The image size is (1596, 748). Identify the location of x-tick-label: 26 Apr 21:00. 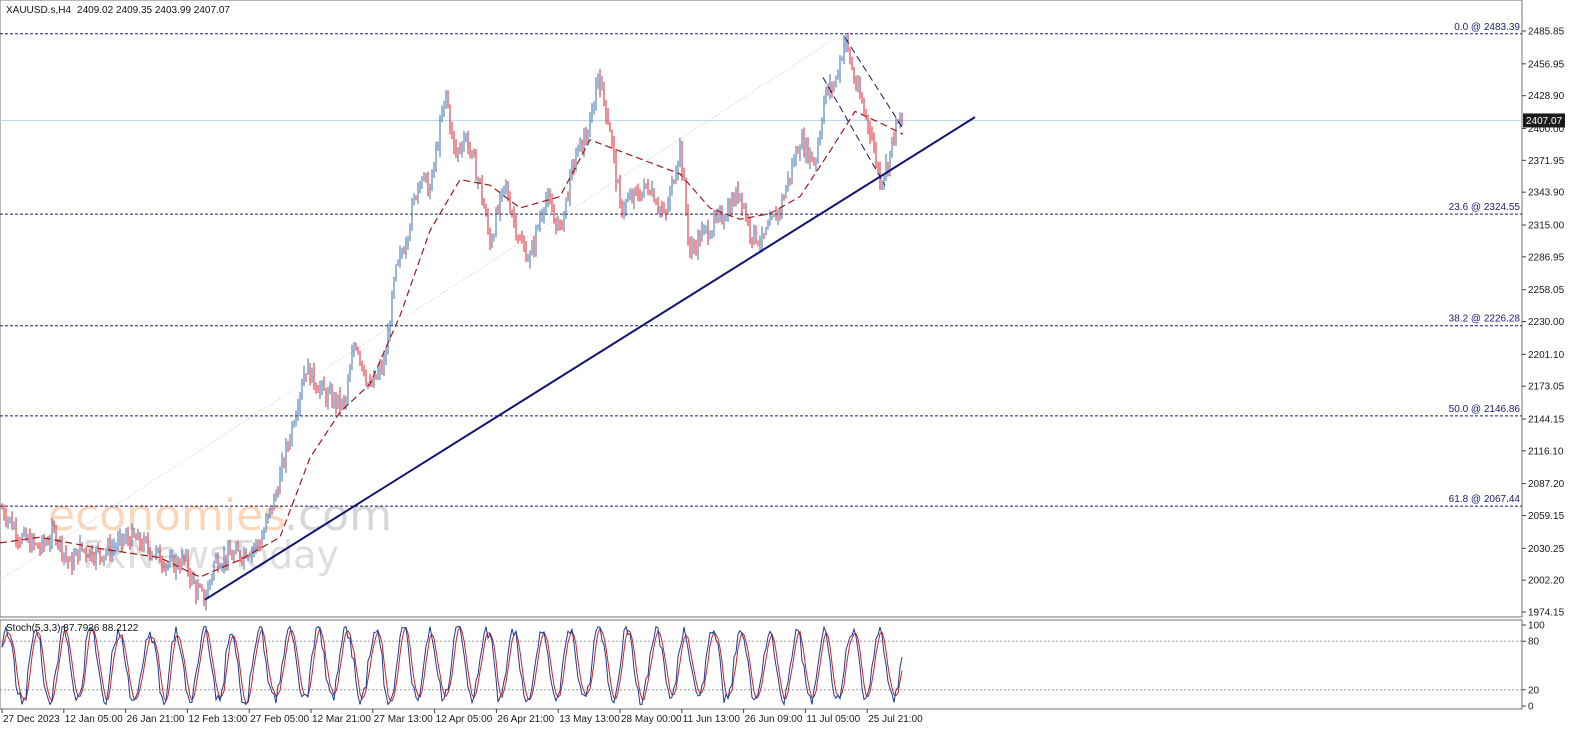
(525, 719).